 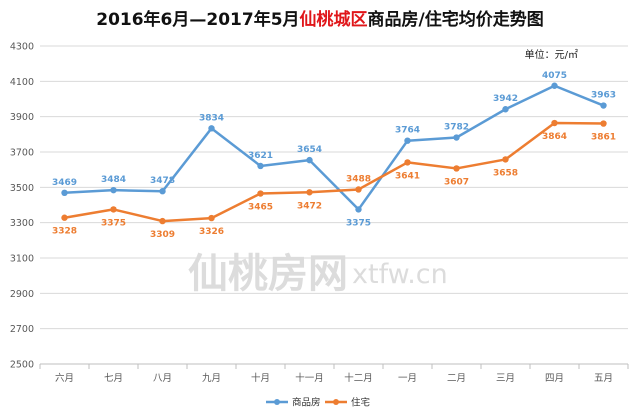 I want to click on data-label: 3864, so click(x=554, y=137).